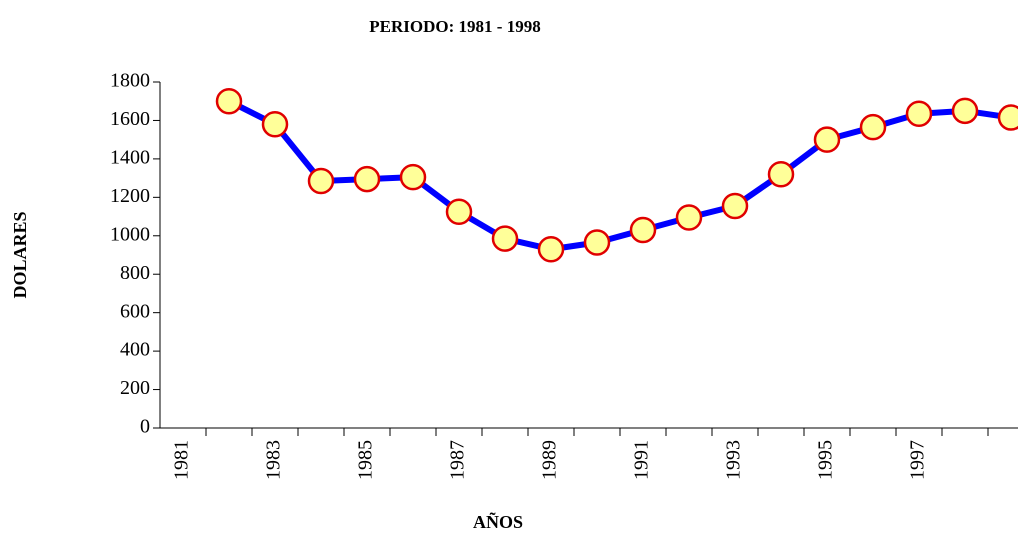 This screenshot has height=536, width=1018. I want to click on y-tick-label: 200, so click(135, 388).